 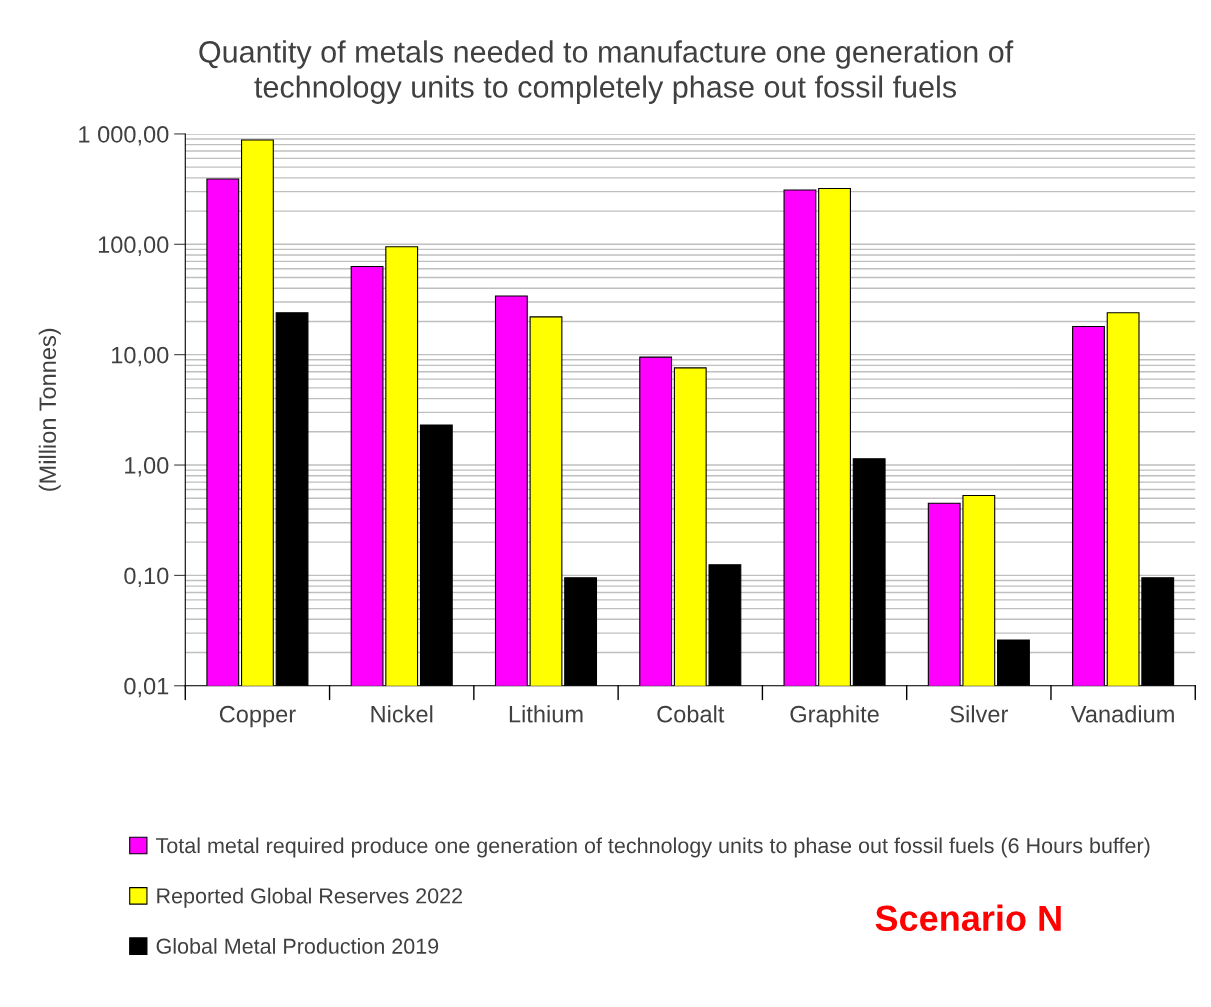 I want to click on chart-title: Quantity of metals needed to manufacture one generation of technology units to completely phase out fossil fuels, so click(x=606, y=72).